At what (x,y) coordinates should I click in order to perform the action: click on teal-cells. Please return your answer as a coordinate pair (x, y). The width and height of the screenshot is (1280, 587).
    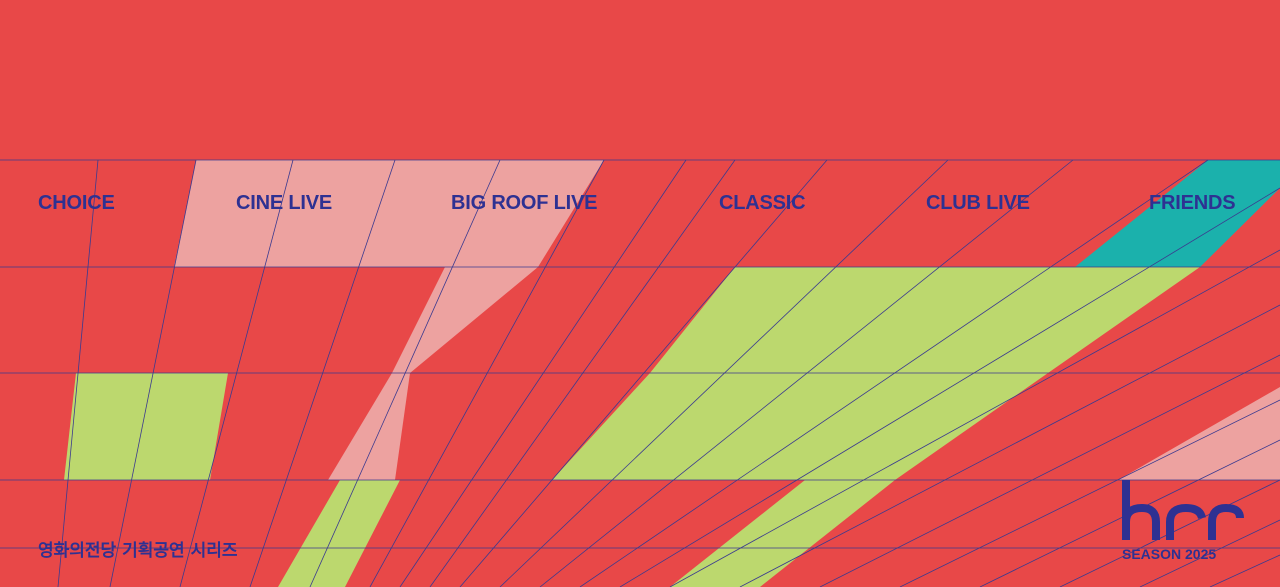
    Looking at the image, I should click on (1177, 213).